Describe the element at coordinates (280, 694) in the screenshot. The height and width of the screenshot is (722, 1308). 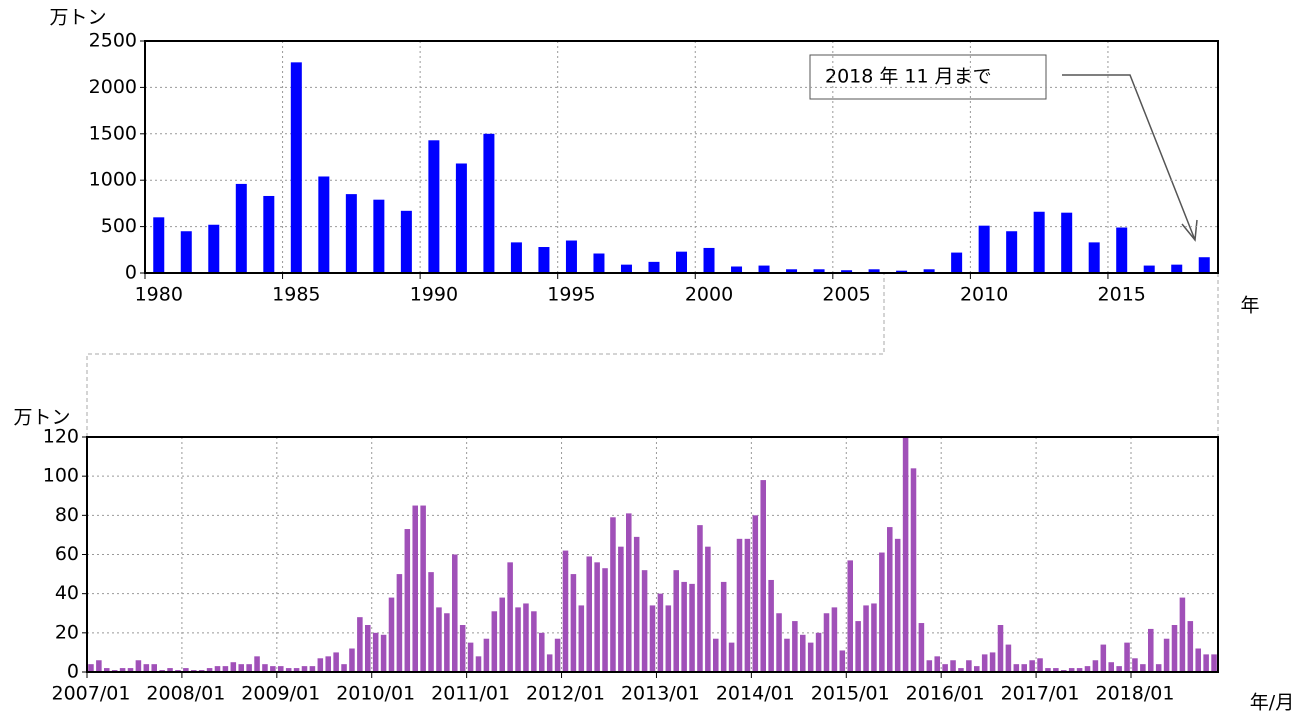
I see `x-tick-label: 2009/01` at that location.